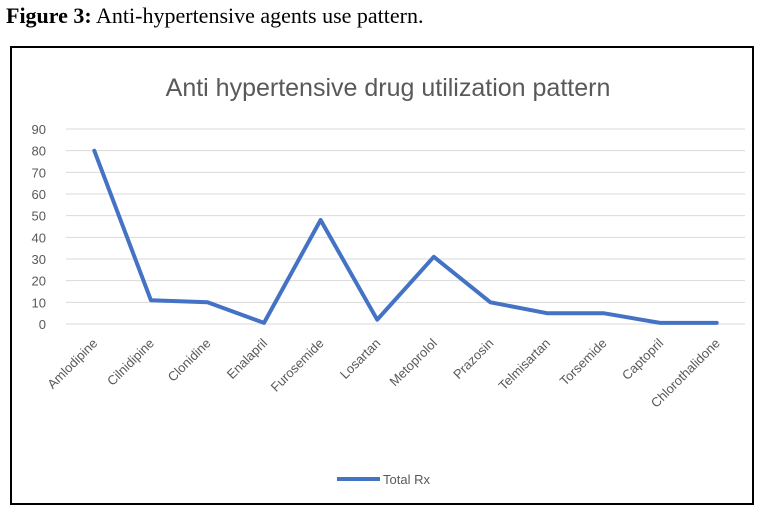 The image size is (767, 514). What do you see at coordinates (360, 359) in the screenshot?
I see `x-tick-label: Losartan` at bounding box center [360, 359].